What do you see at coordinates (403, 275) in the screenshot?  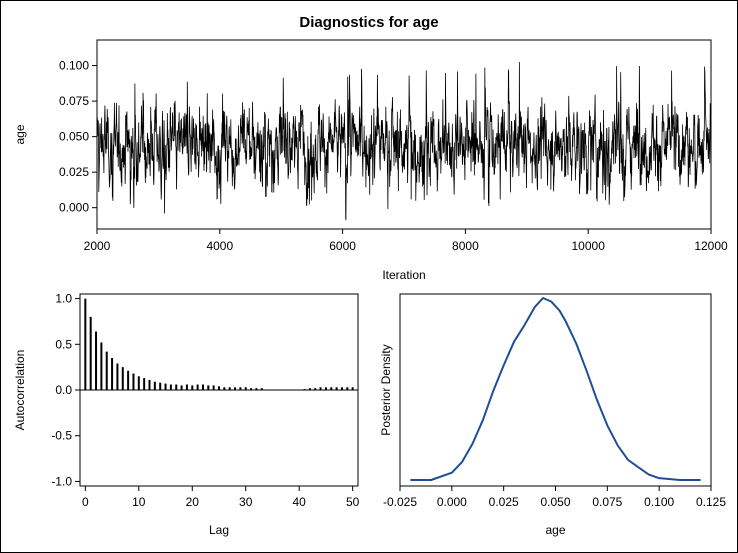 I see `trace-x-axis-label: Iteration` at bounding box center [403, 275].